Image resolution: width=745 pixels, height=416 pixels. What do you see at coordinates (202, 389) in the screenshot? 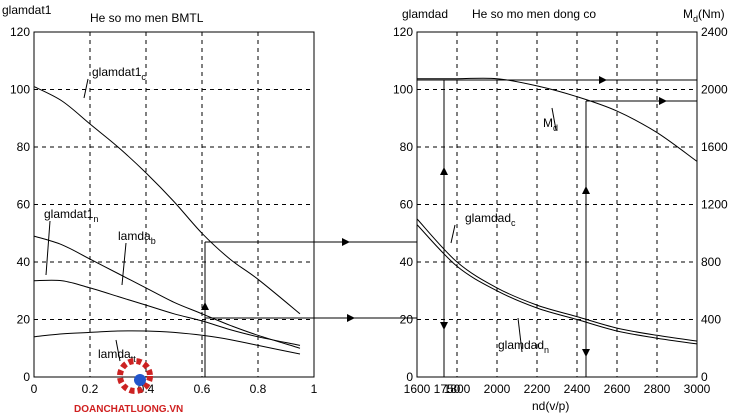
I see `x-tick-label: 0.6` at bounding box center [202, 389].